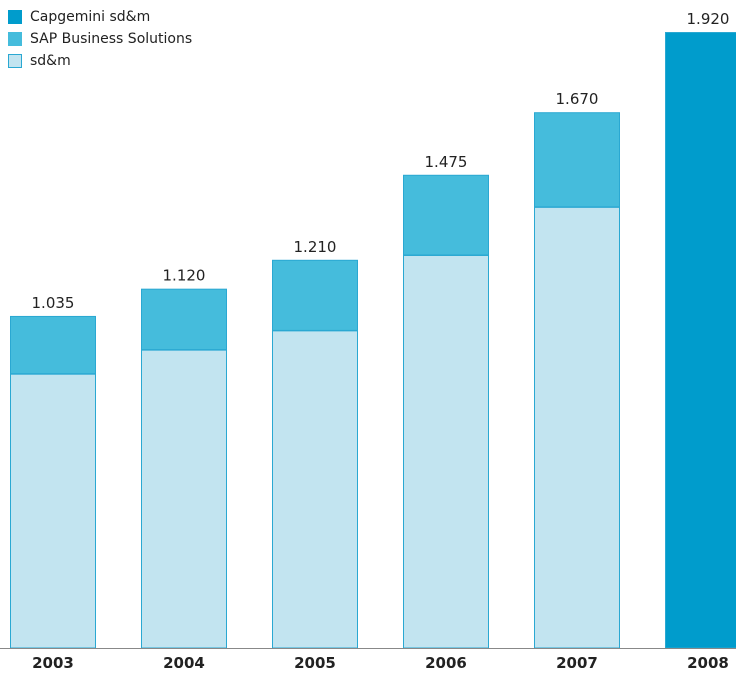 This screenshot has width=736, height=673. I want to click on legend-swatch-sap, so click(15, 39).